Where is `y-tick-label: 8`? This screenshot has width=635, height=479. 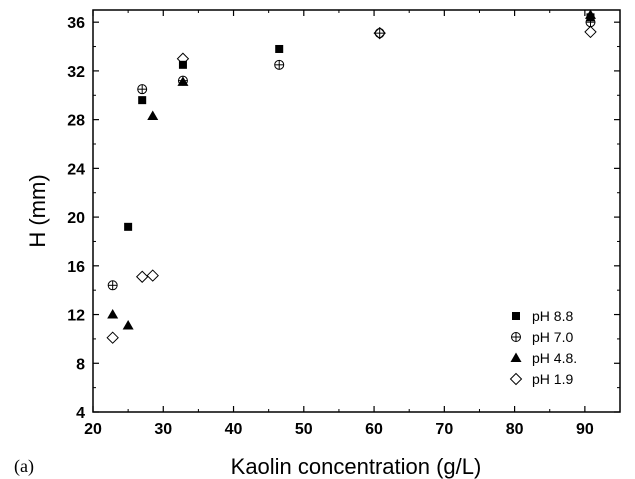
y-tick-label: 8 is located at coordinates (80, 364).